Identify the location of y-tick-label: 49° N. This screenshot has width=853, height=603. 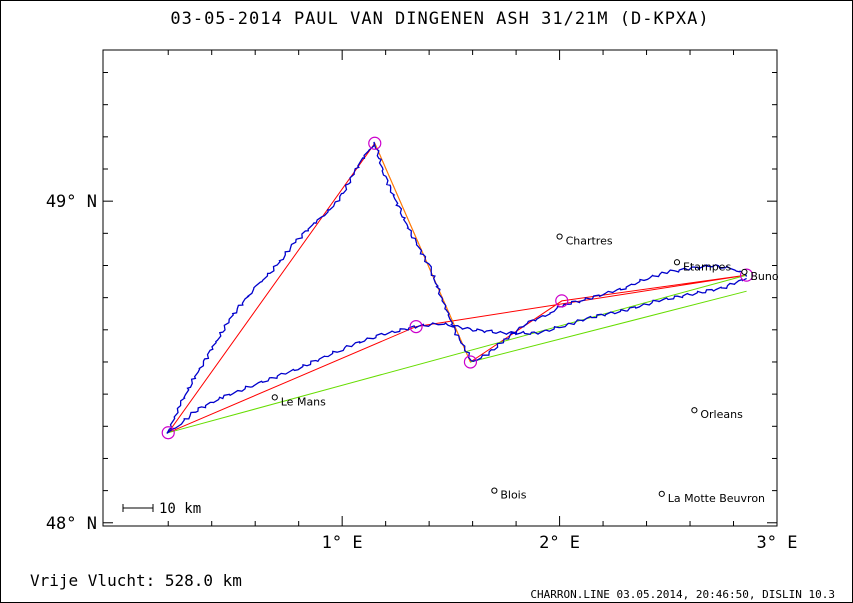
(71, 202).